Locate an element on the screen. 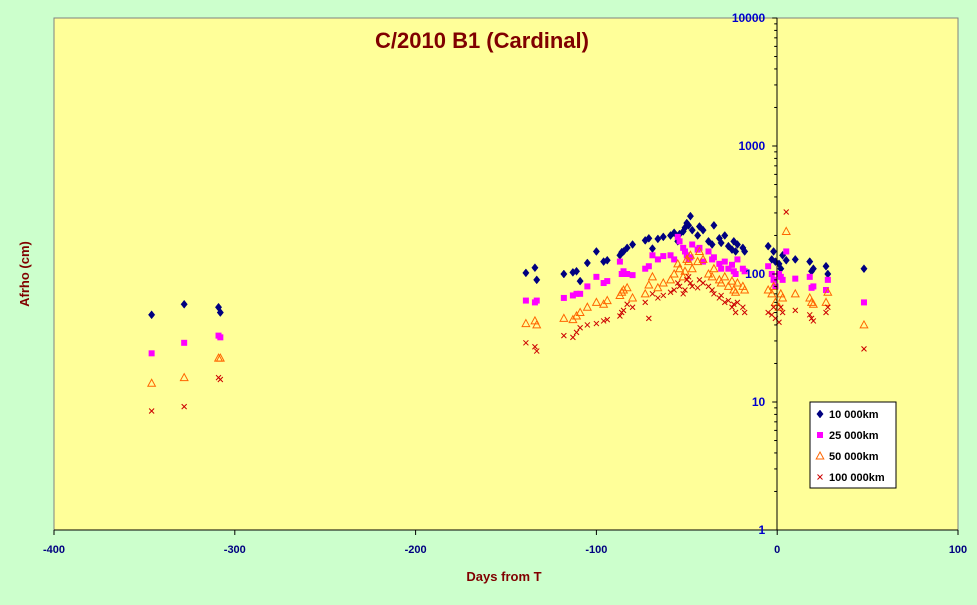  legend-box is located at coordinates (853, 445).